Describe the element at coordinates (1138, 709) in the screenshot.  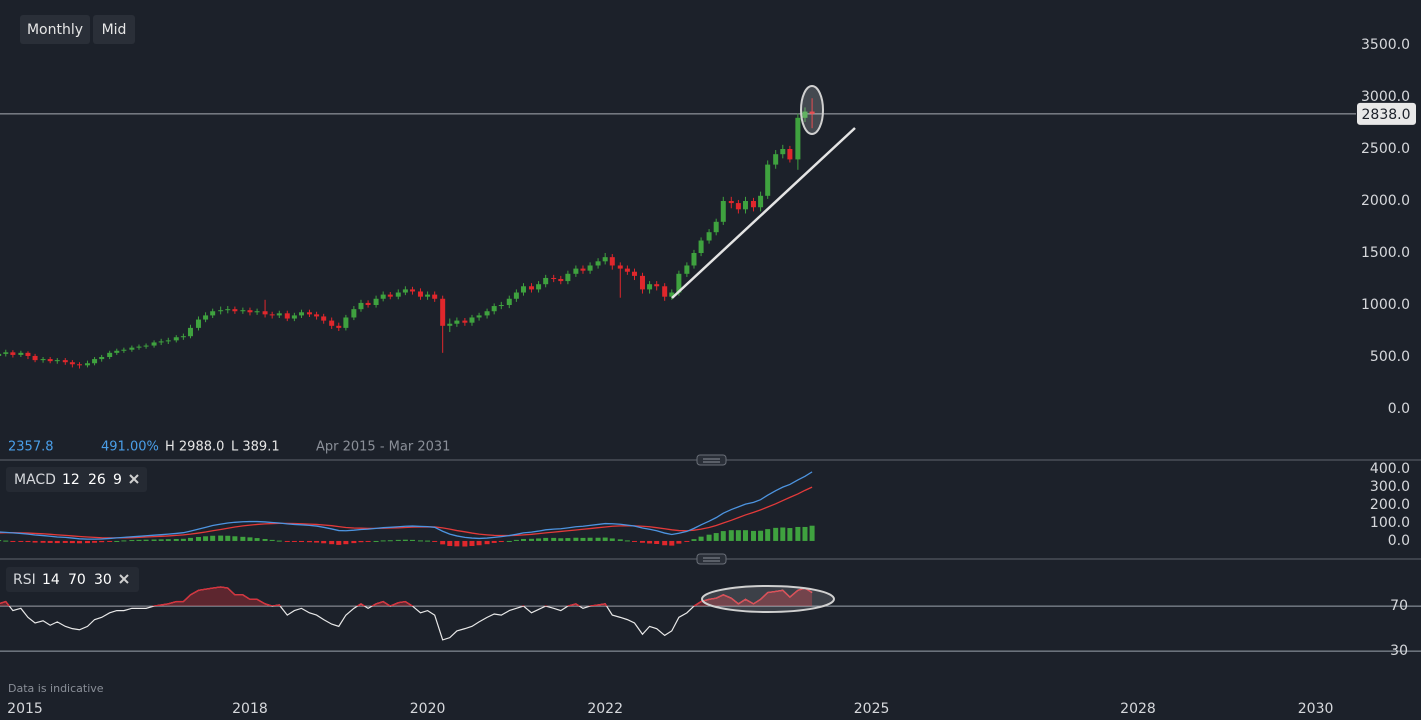
I see `x-tick-label: 2028` at that location.